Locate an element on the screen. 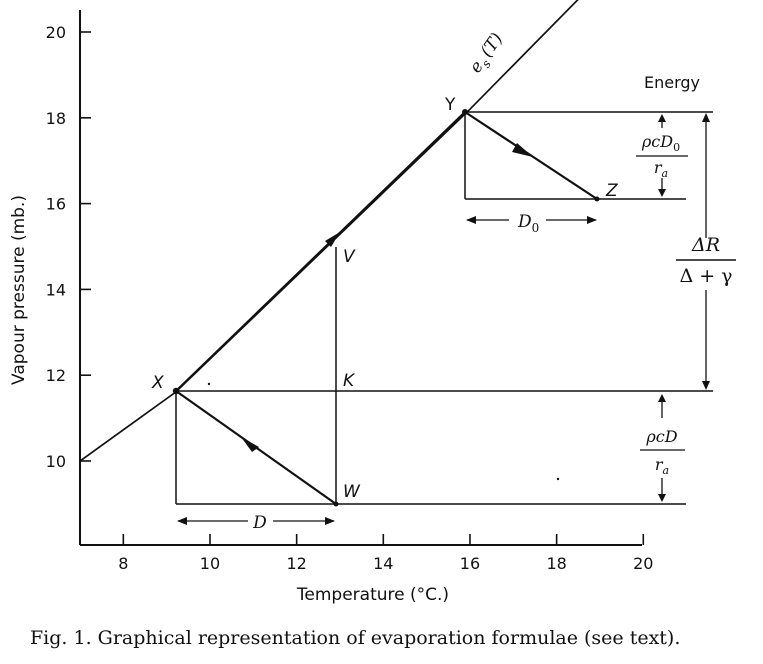 The height and width of the screenshot is (664, 763). big-fraction-numerator: ΔR is located at coordinates (705, 245).